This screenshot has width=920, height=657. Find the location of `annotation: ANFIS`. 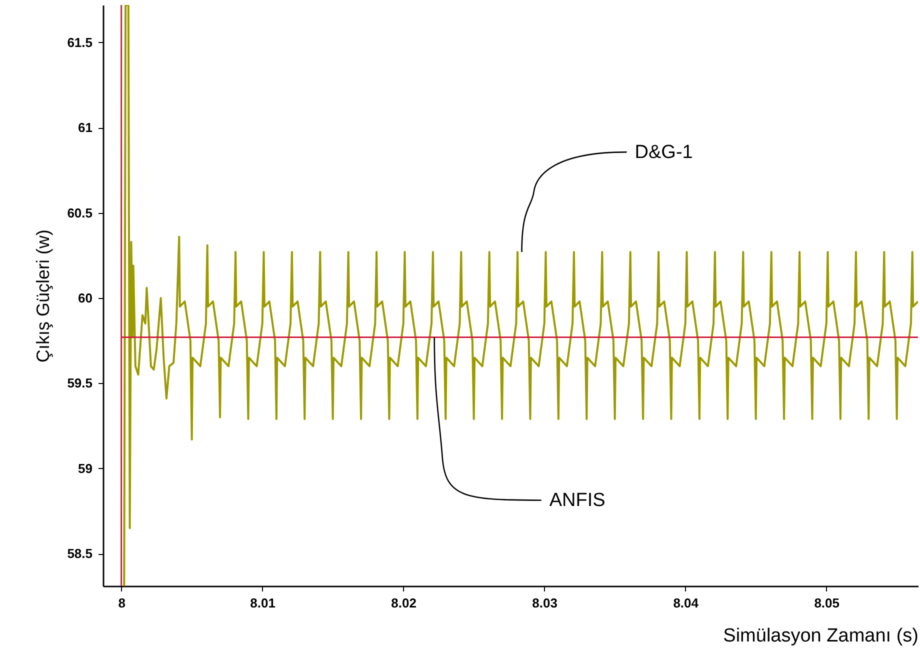

annotation: ANFIS is located at coordinates (577, 501).